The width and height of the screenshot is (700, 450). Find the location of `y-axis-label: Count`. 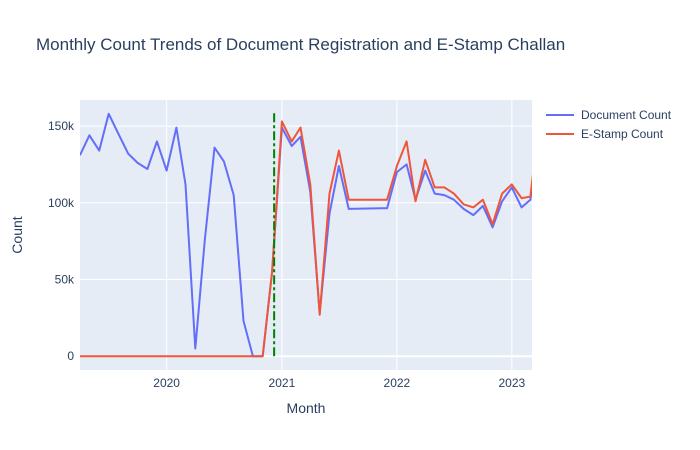

y-axis-label: Count is located at coordinates (17, 234).